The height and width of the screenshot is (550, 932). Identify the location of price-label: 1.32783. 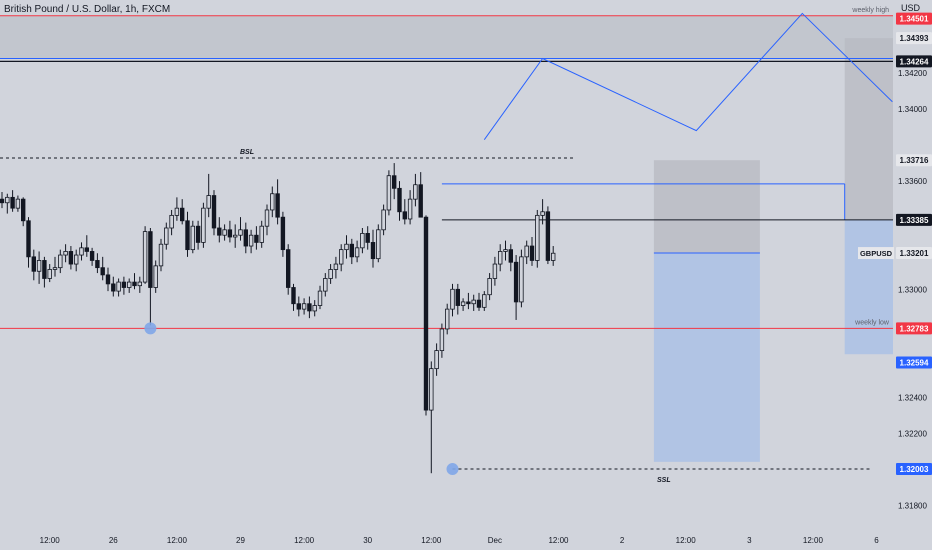
(914, 328).